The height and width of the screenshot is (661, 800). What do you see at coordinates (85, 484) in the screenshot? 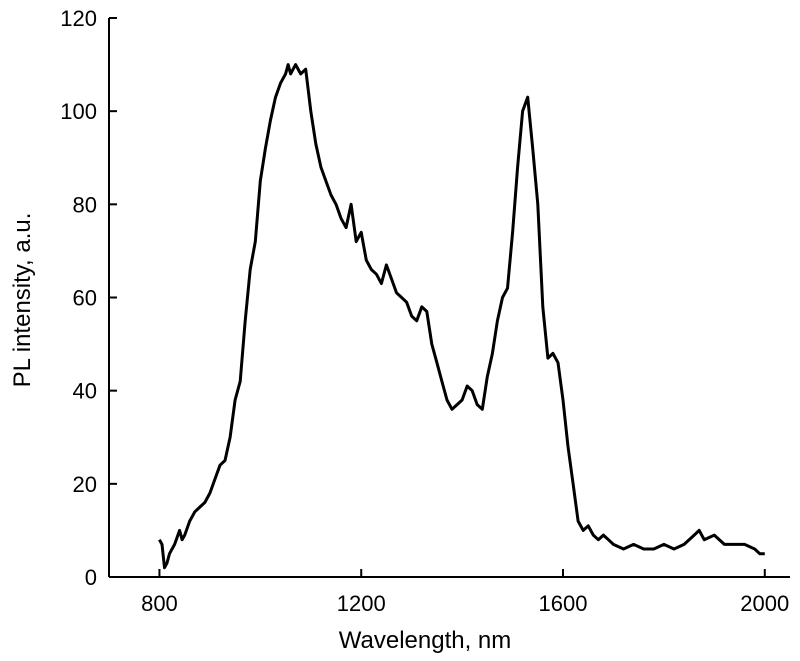
I see `y-tick-label: 20` at bounding box center [85, 484].